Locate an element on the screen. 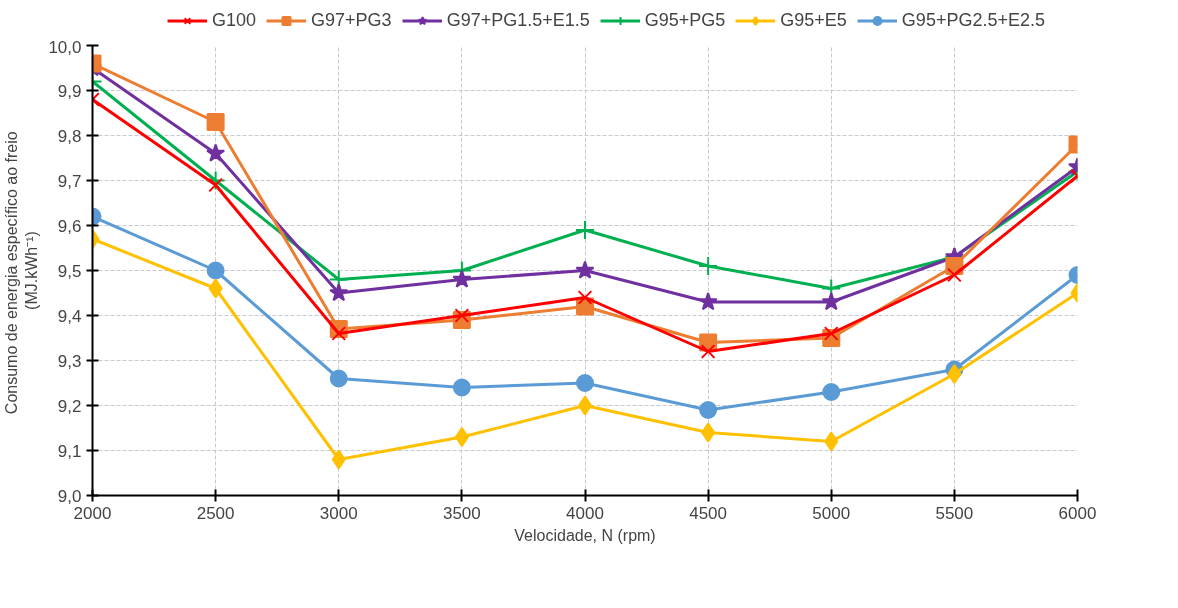 Image resolution: width=1178 pixels, height=608 pixels. legend-label: G100 is located at coordinates (234, 20).